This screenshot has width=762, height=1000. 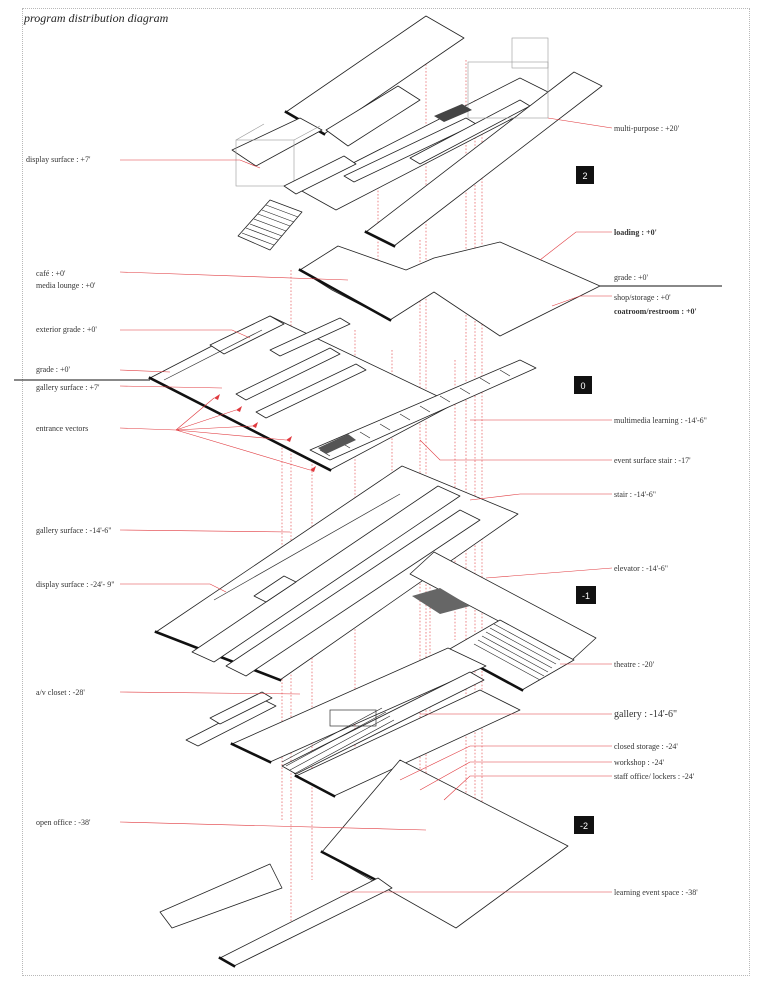 I want to click on label-open-office: open office : -38', so click(x=63, y=822).